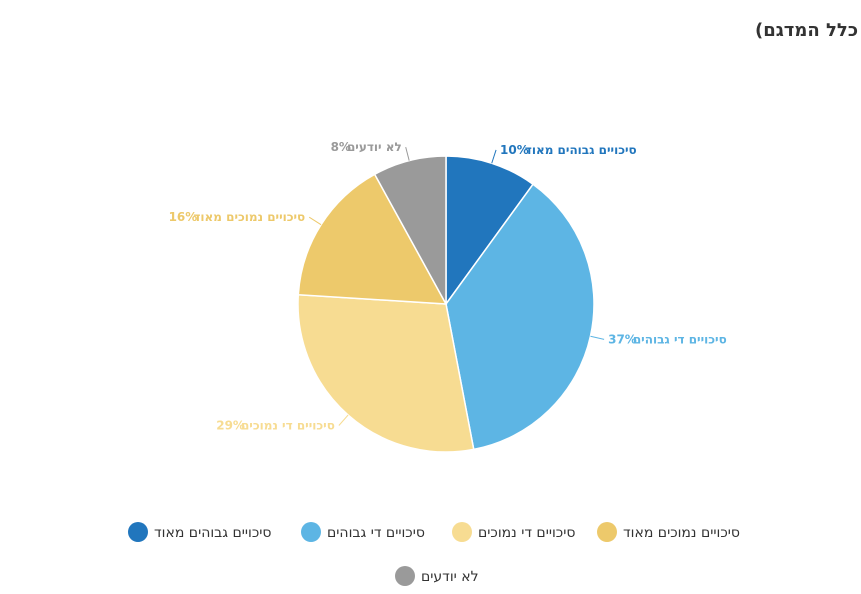  Describe the element at coordinates (183, 217) in the screenshot. I see `data-label-value: 16%` at that location.